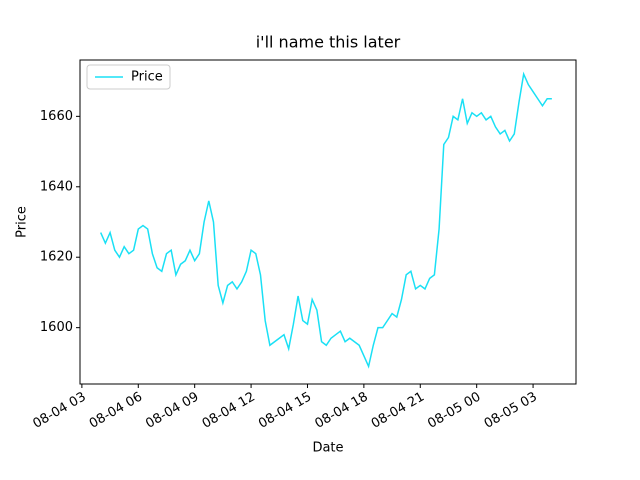 Image resolution: width=640 pixels, height=480 pixels. What do you see at coordinates (60, 411) in the screenshot?
I see `x-tick-label: 08-04 03` at bounding box center [60, 411].